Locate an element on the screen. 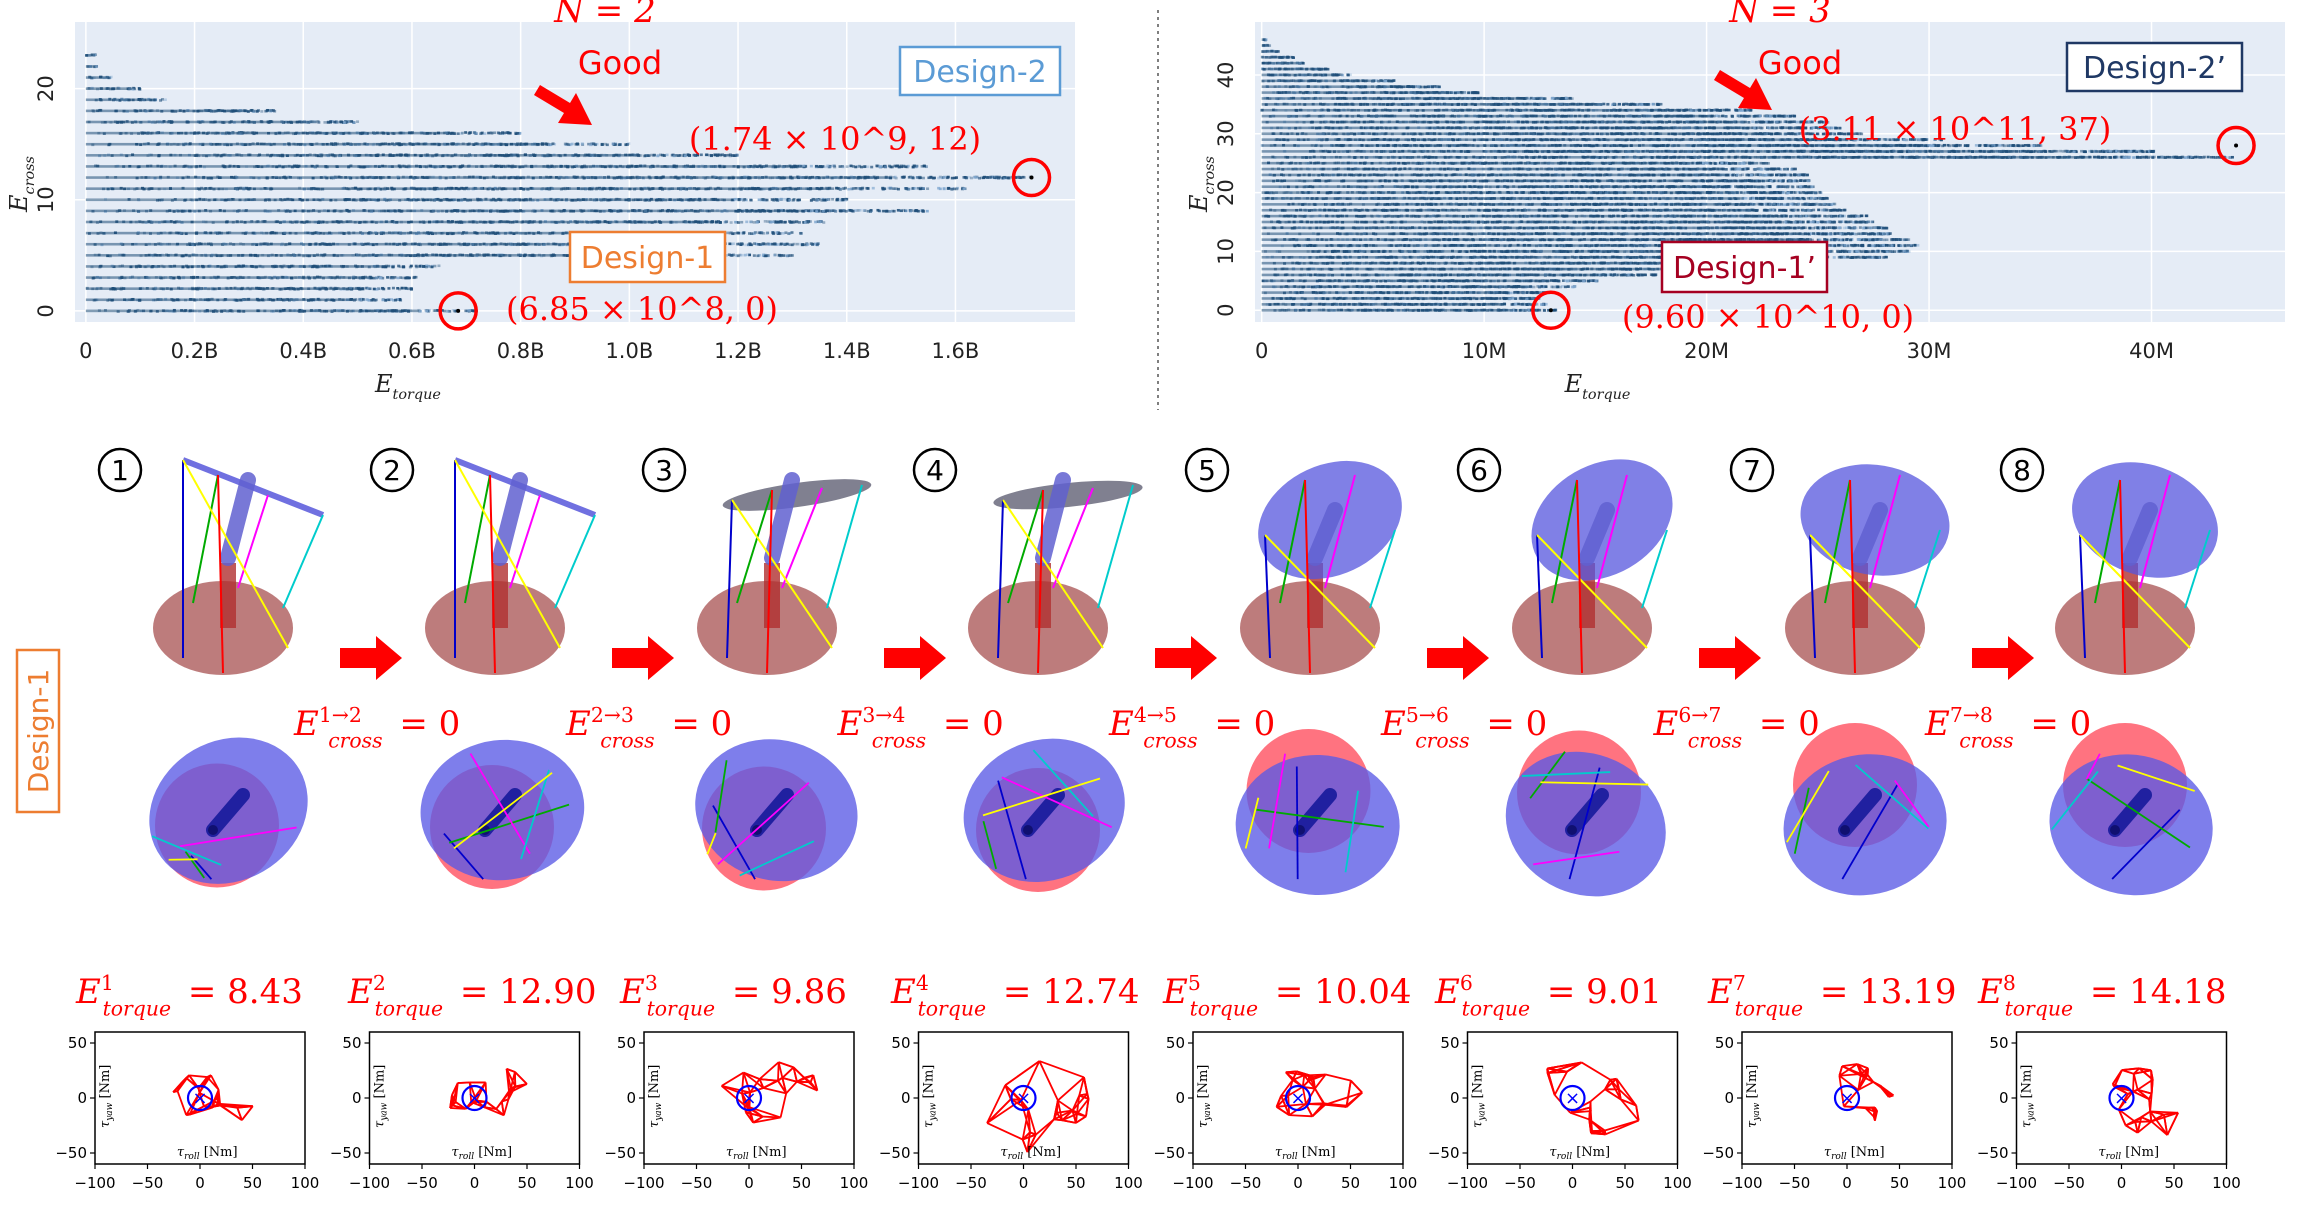 This screenshot has height=1209, width=2305. scatter-points is located at coordinates (559, 183).